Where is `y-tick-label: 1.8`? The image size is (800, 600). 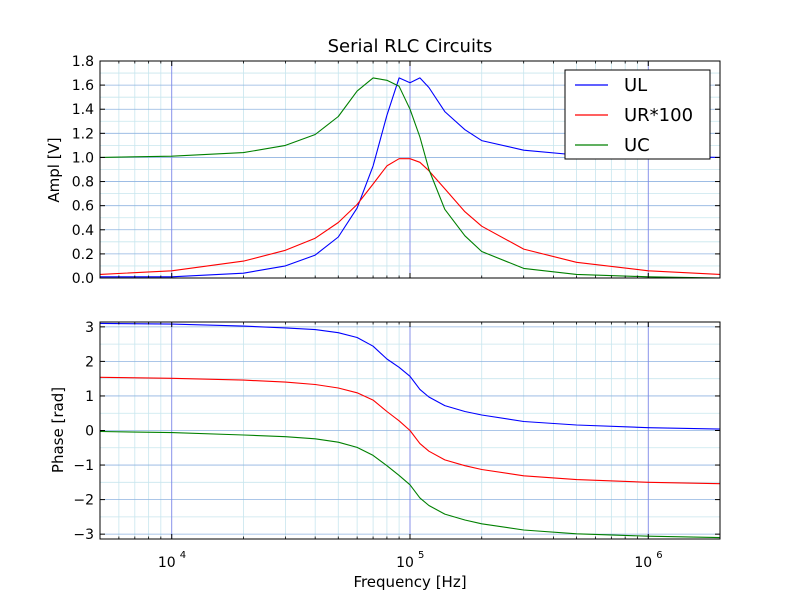 y-tick-label: 1.8 is located at coordinates (83, 62).